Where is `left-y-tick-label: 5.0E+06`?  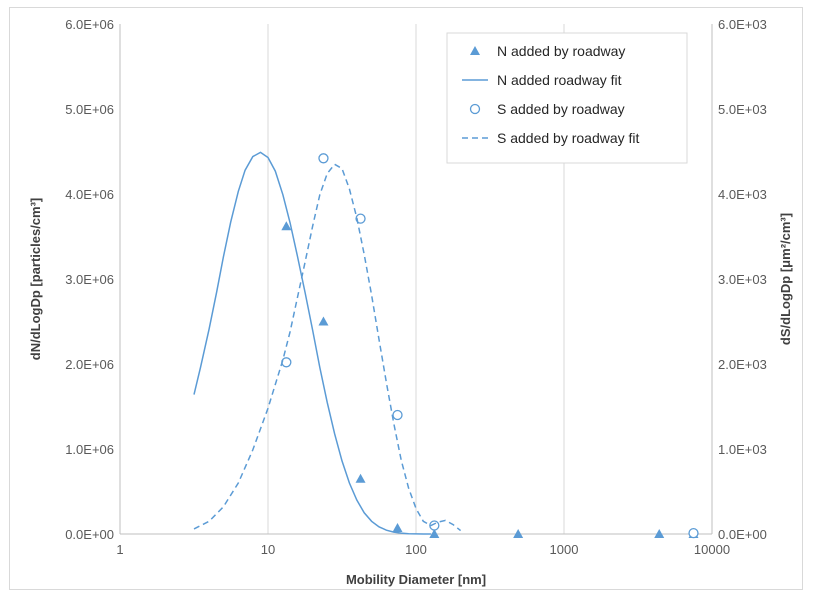 left-y-tick-label: 5.0E+06 is located at coordinates (89, 109).